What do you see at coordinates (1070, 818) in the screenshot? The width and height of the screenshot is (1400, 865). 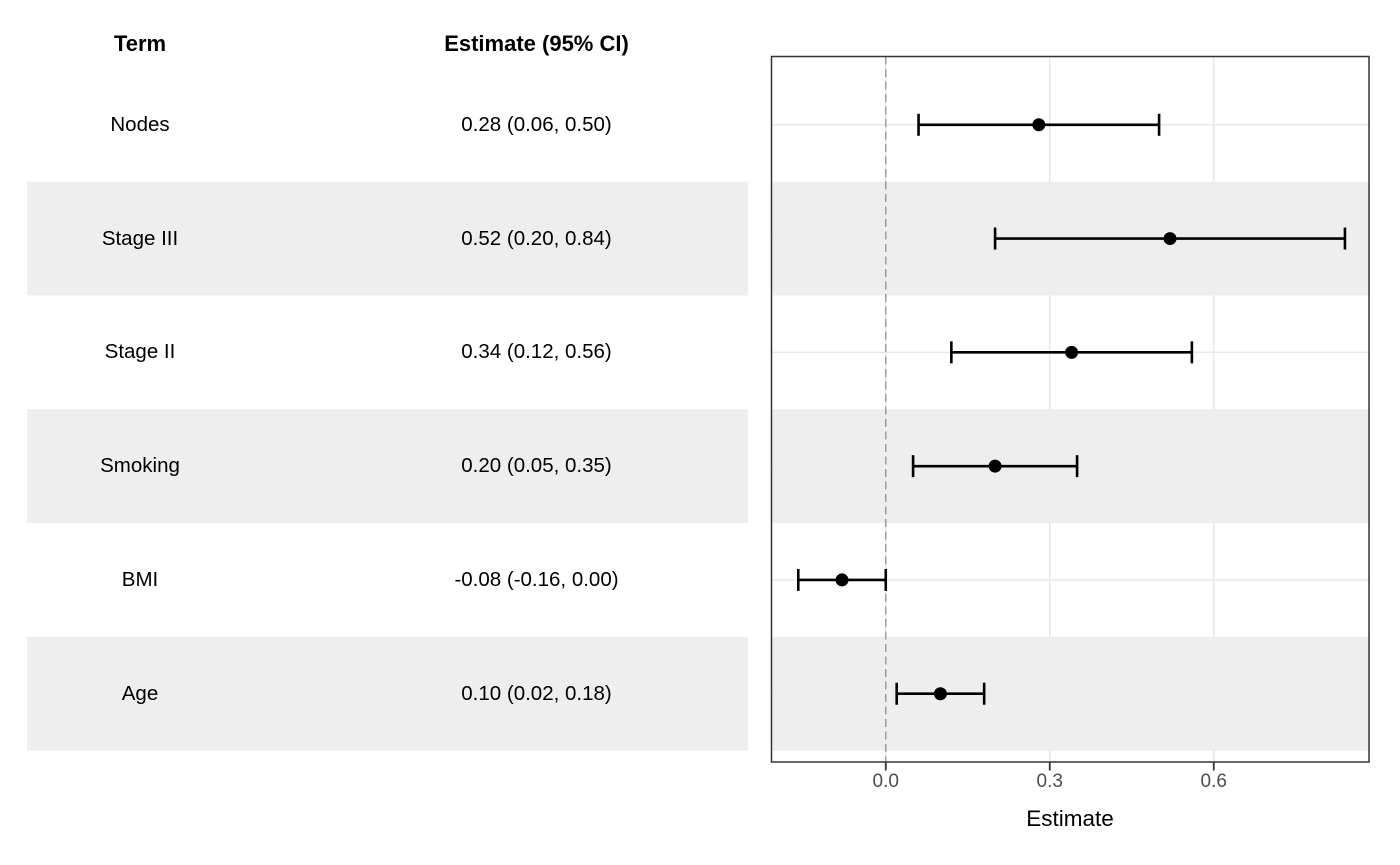 I see `x-axis-title: Estimate` at bounding box center [1070, 818].